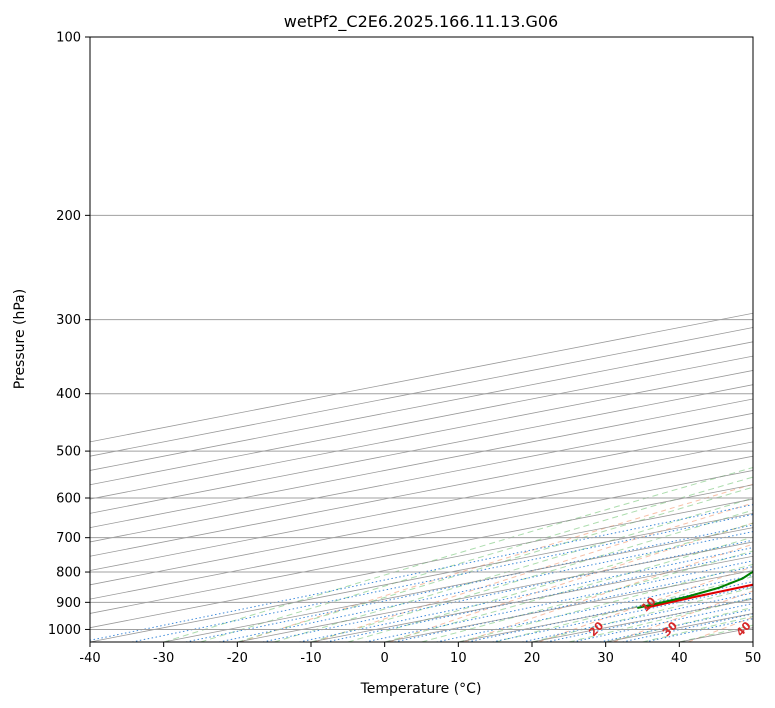  I want to click on y-tick-label: 900, so click(68, 603).